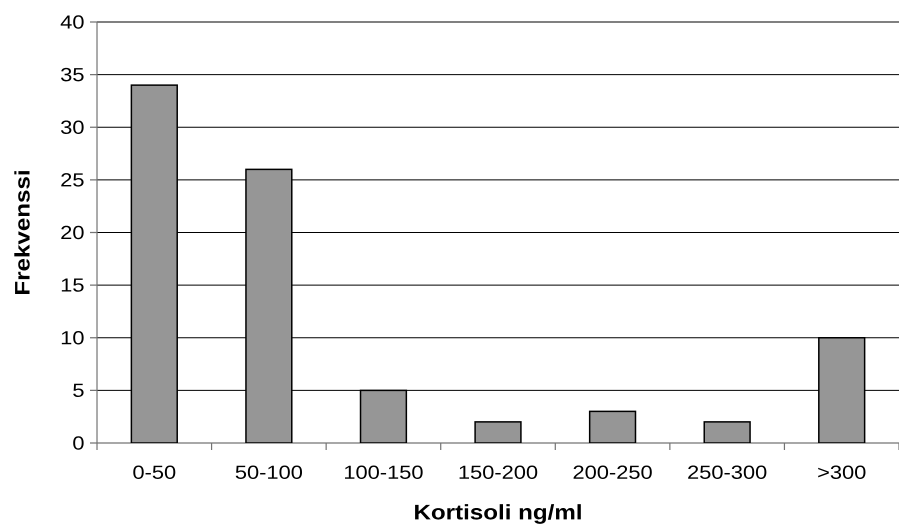  What do you see at coordinates (72, 127) in the screenshot?
I see `y-tick-label: 30` at bounding box center [72, 127].